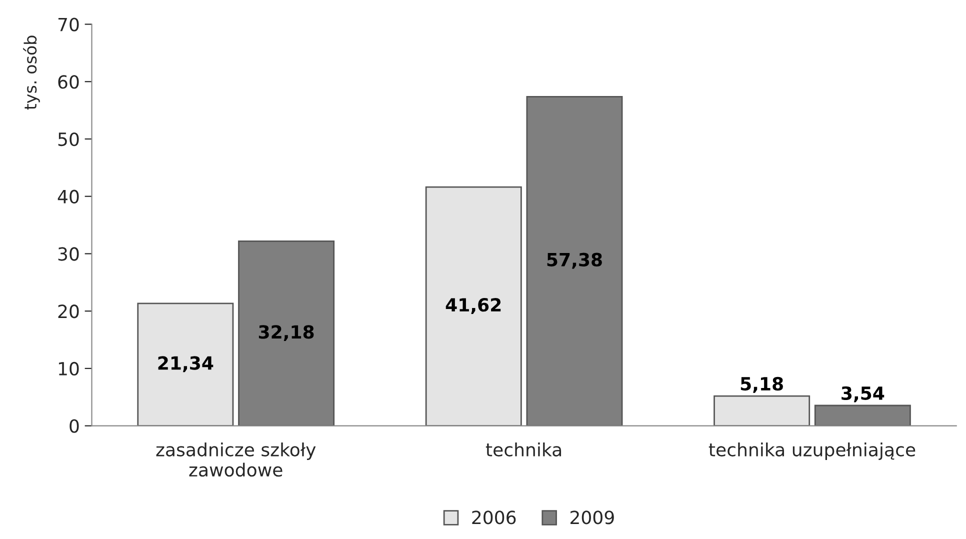 The height and width of the screenshot is (539, 966). I want to click on data-label: 41,62, so click(473, 306).